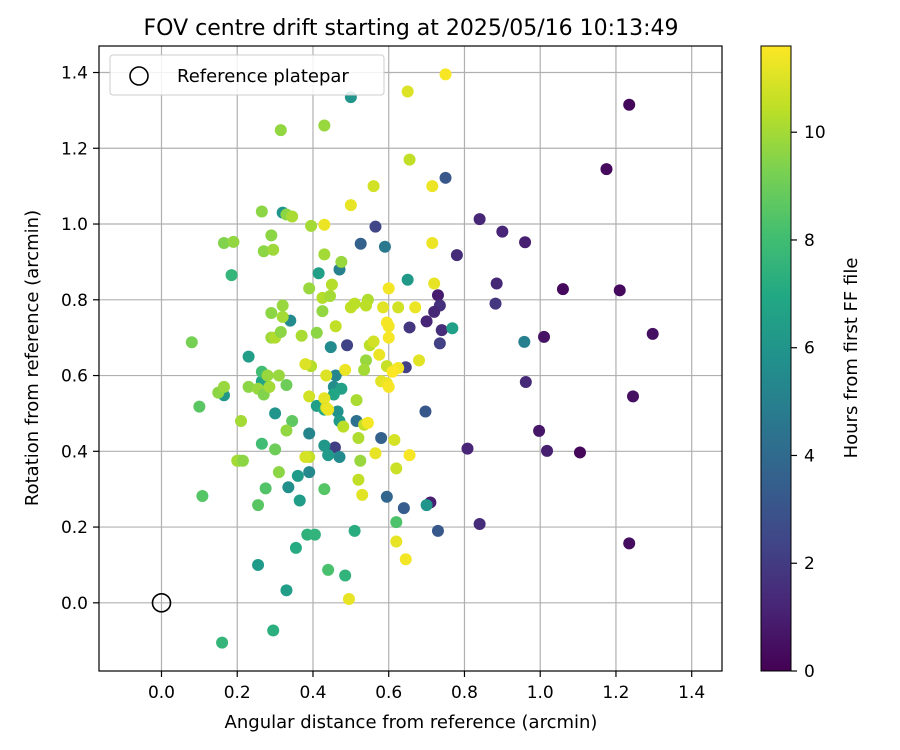 This screenshot has width=900, height=750. Describe the element at coordinates (74, 301) in the screenshot. I see `y-tick-label: 0.8` at that location.